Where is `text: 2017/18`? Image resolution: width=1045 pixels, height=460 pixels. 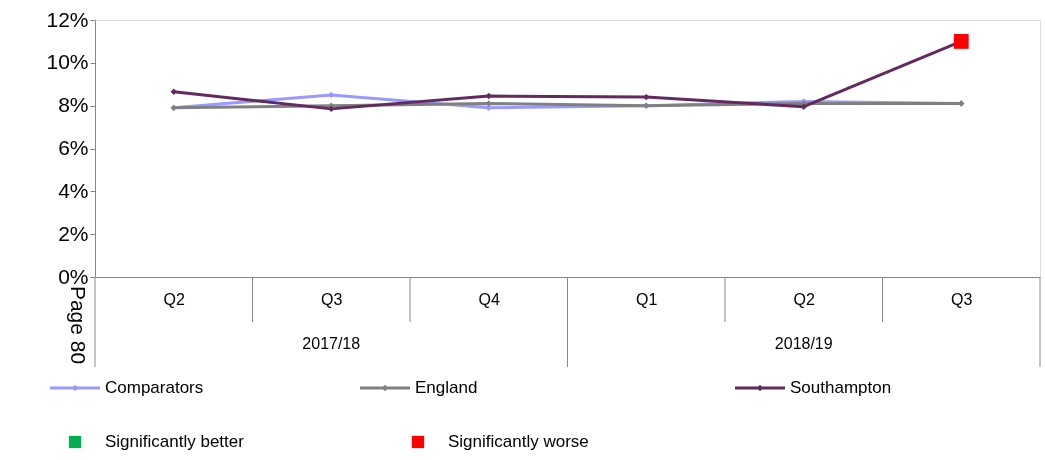
text: 2017/18 is located at coordinates (331, 343).